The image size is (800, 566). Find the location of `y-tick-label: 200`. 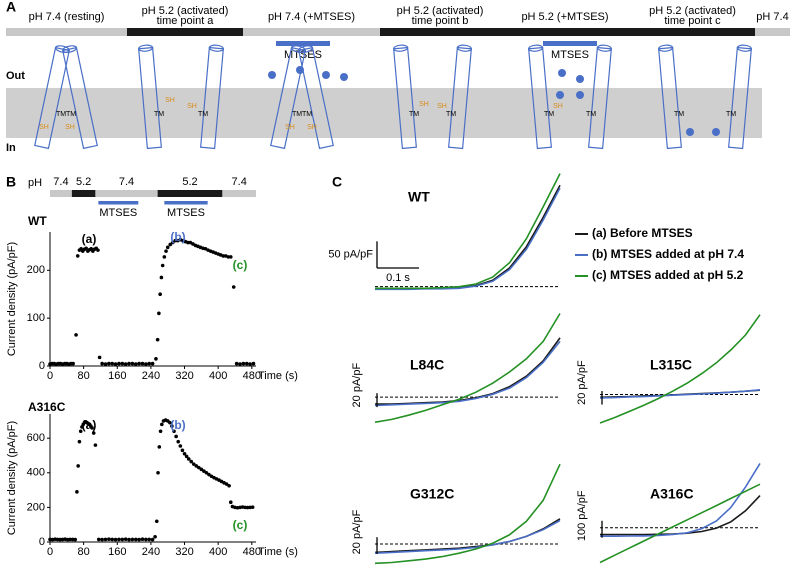

y-tick-label: 200 is located at coordinates (36, 270).